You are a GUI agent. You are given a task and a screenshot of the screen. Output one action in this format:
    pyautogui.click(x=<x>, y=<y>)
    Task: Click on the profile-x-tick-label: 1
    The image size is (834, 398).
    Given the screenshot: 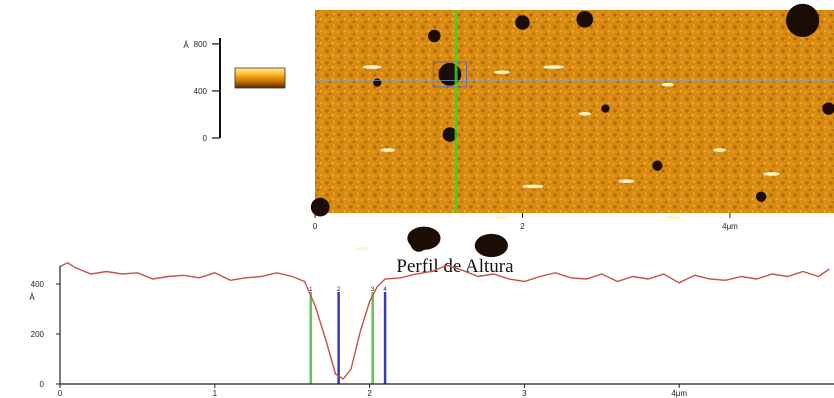 What is the action you would take?
    pyautogui.click(x=215, y=393)
    